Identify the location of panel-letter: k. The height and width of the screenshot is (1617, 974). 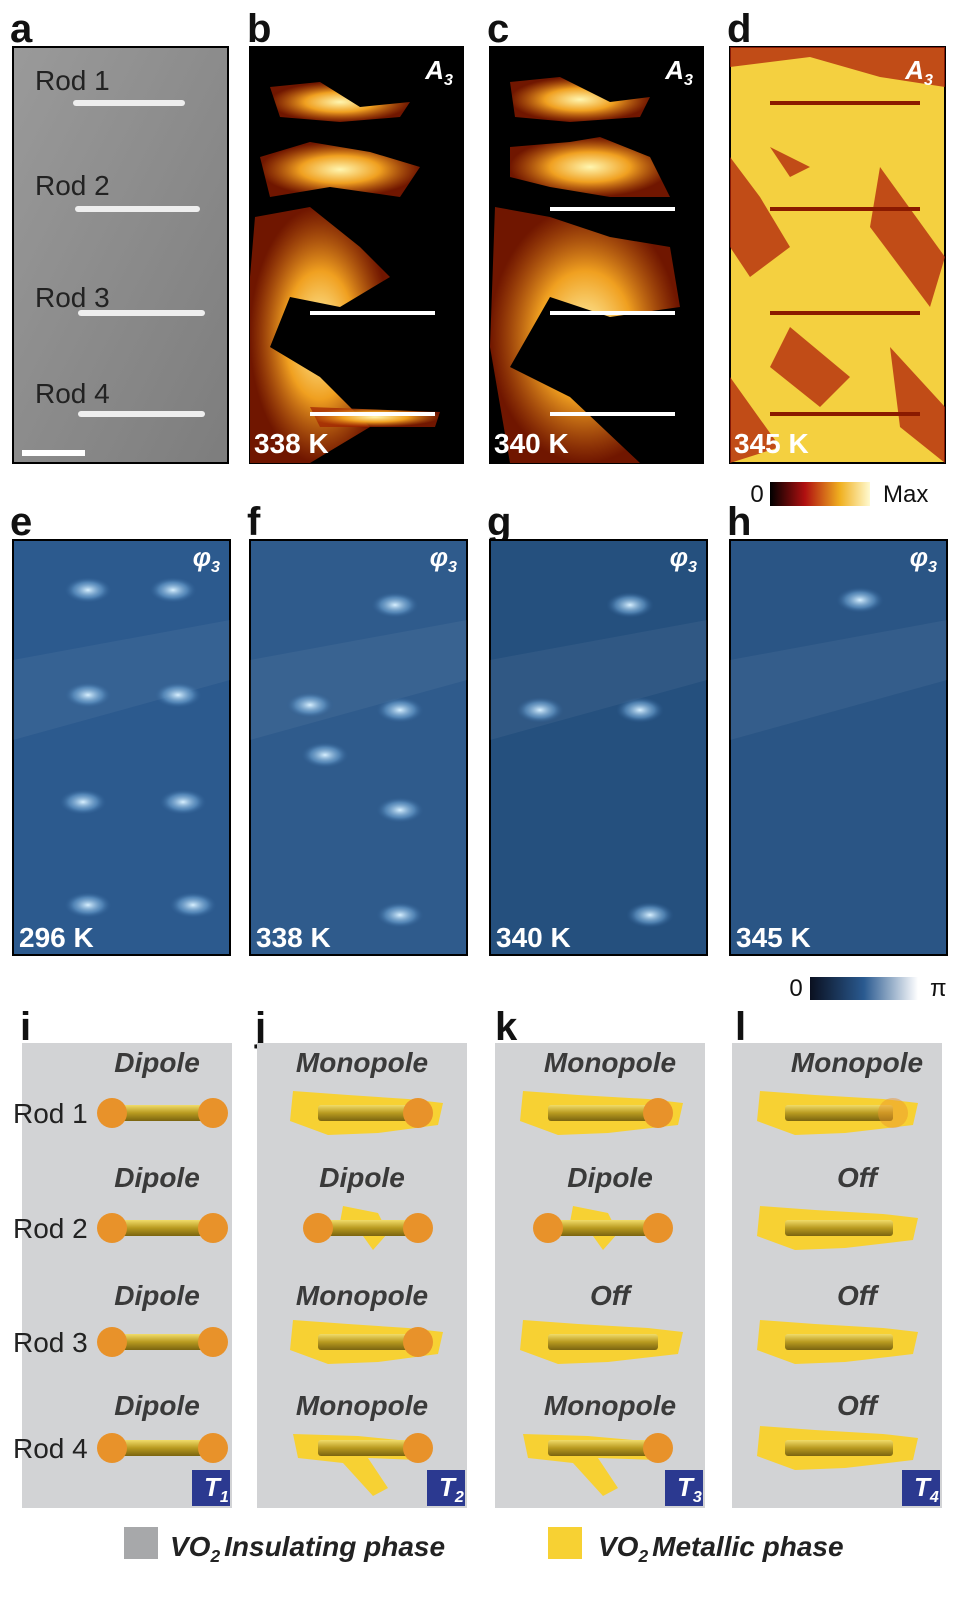
(506, 1027).